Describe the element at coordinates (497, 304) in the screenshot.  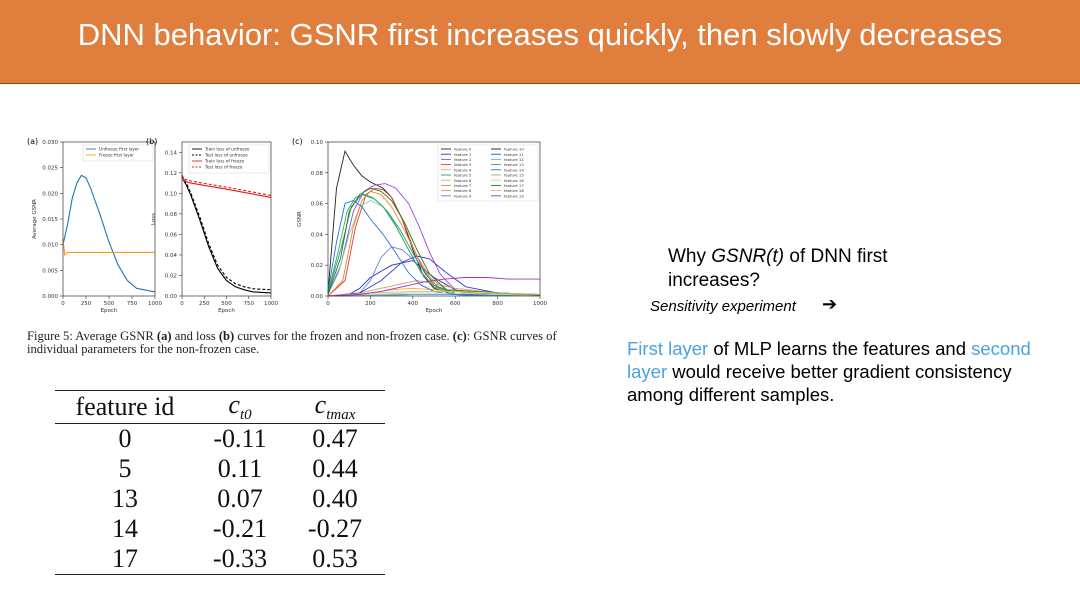
I see `x-tick-label: 800` at that location.